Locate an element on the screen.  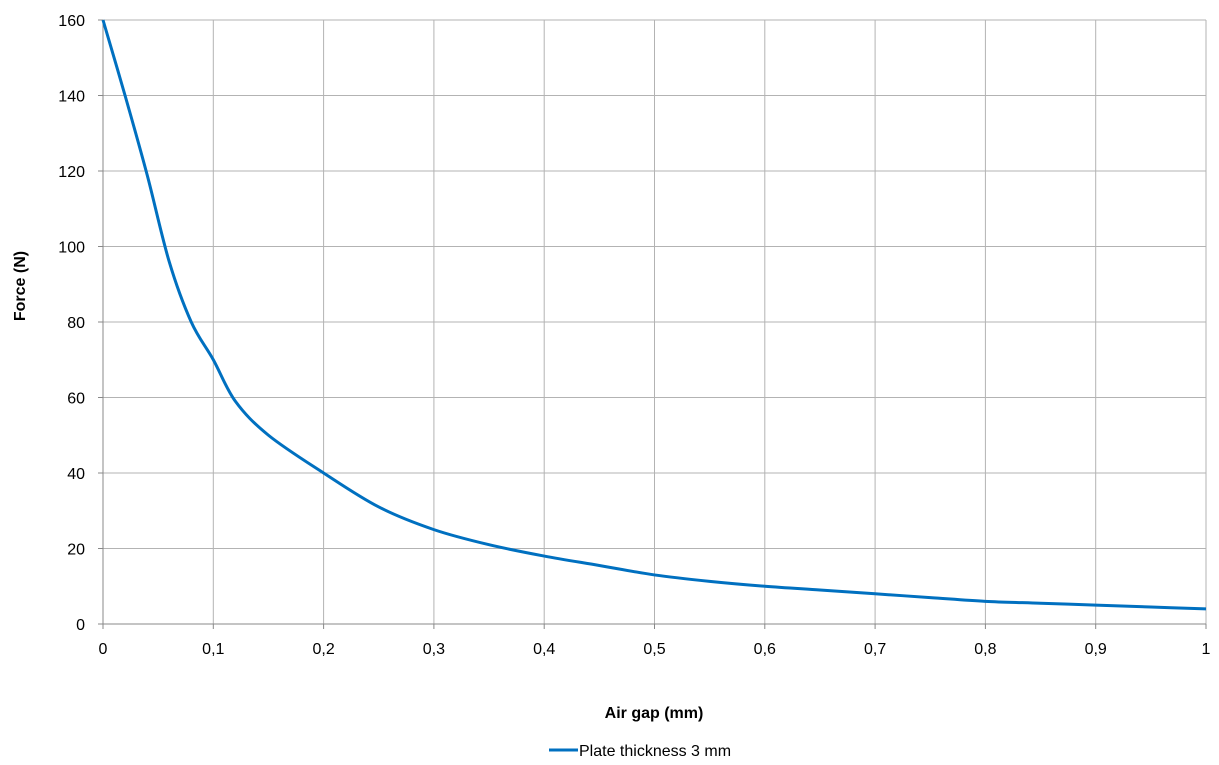
y-tick-label: 100 is located at coordinates (71, 248).